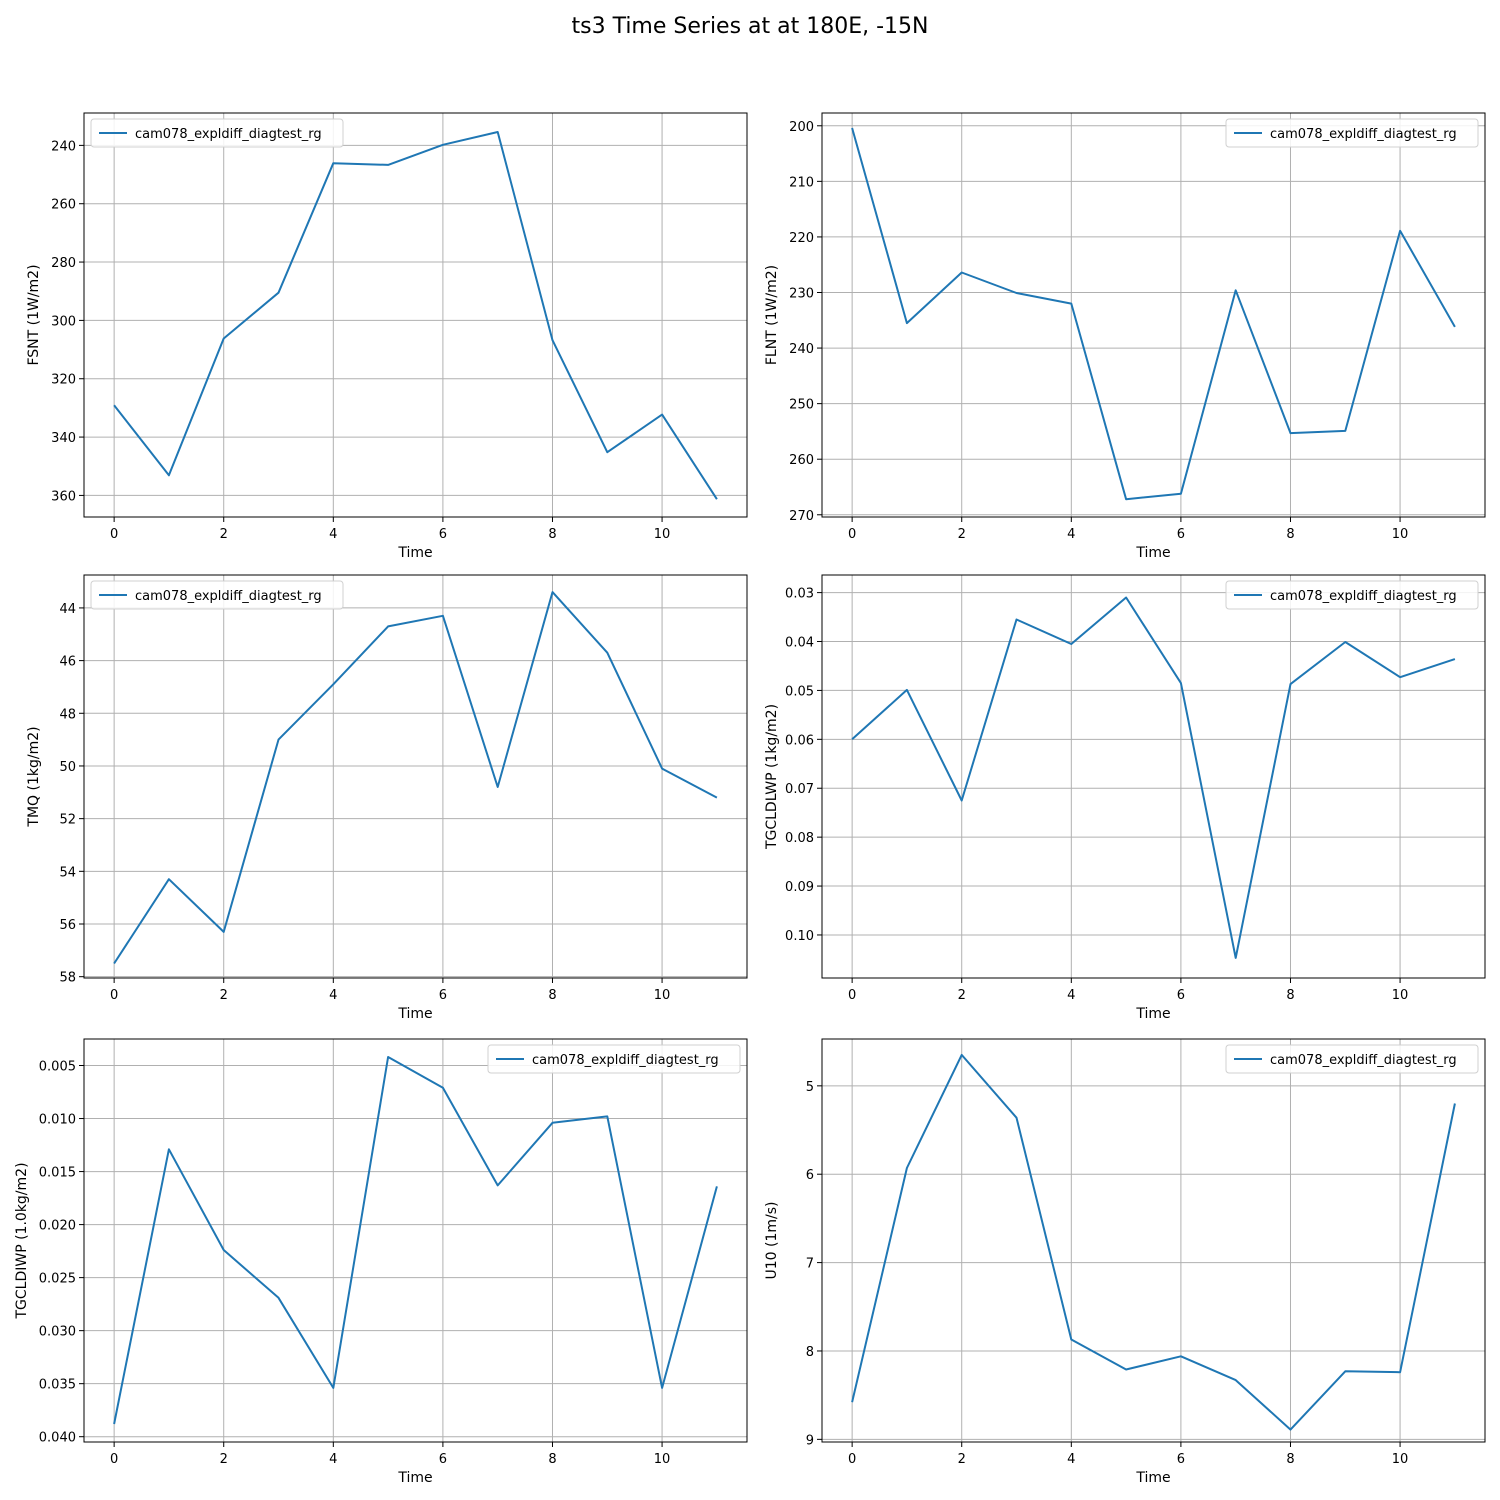  I want to click on y-tick-label: 360, so click(63, 496).